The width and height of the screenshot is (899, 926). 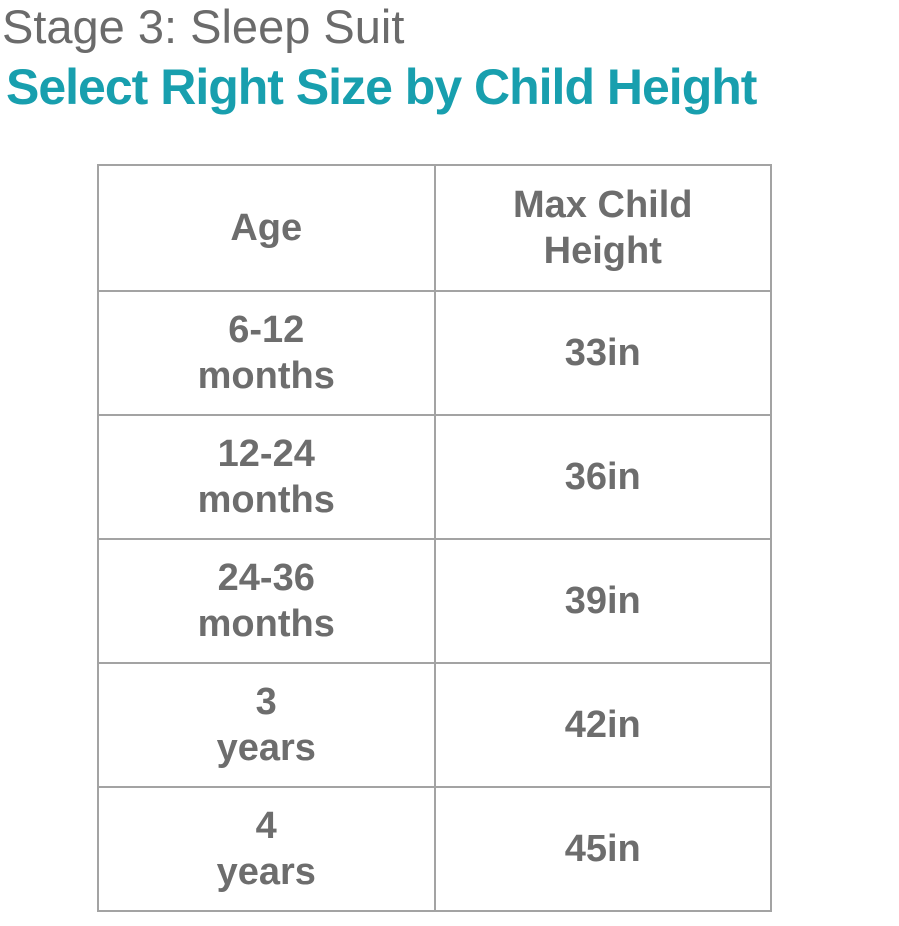 What do you see at coordinates (266, 578) in the screenshot?
I see `age-range: 24-36` at bounding box center [266, 578].